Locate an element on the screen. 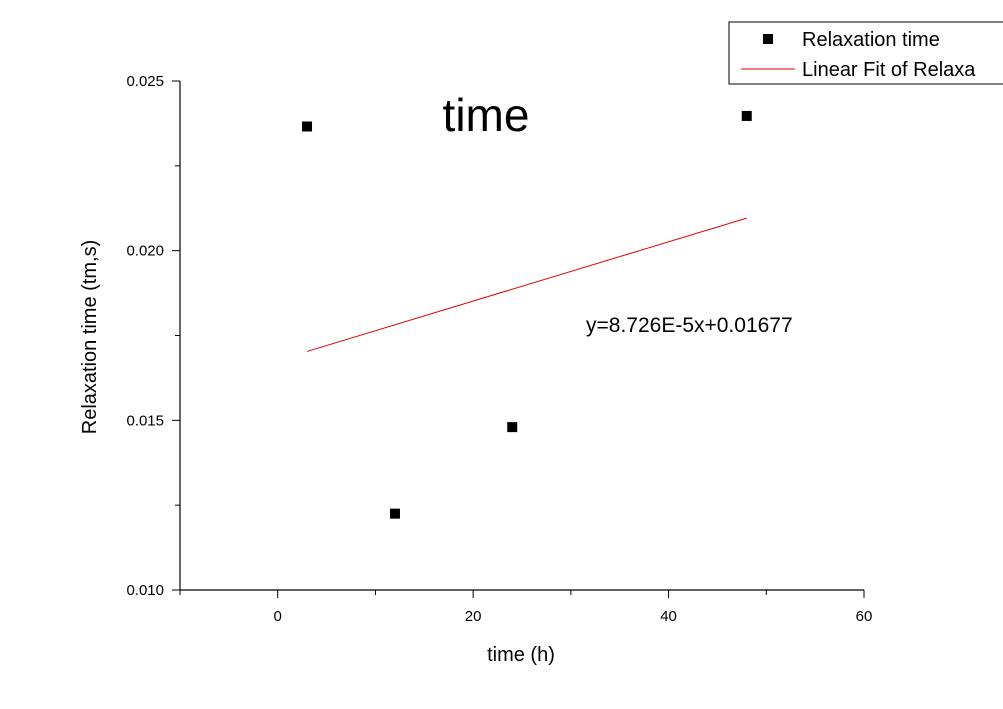 This screenshot has width=1003, height=709. legend: Relaxation time Linear Fit of Relaxa is located at coordinates (865, 53).